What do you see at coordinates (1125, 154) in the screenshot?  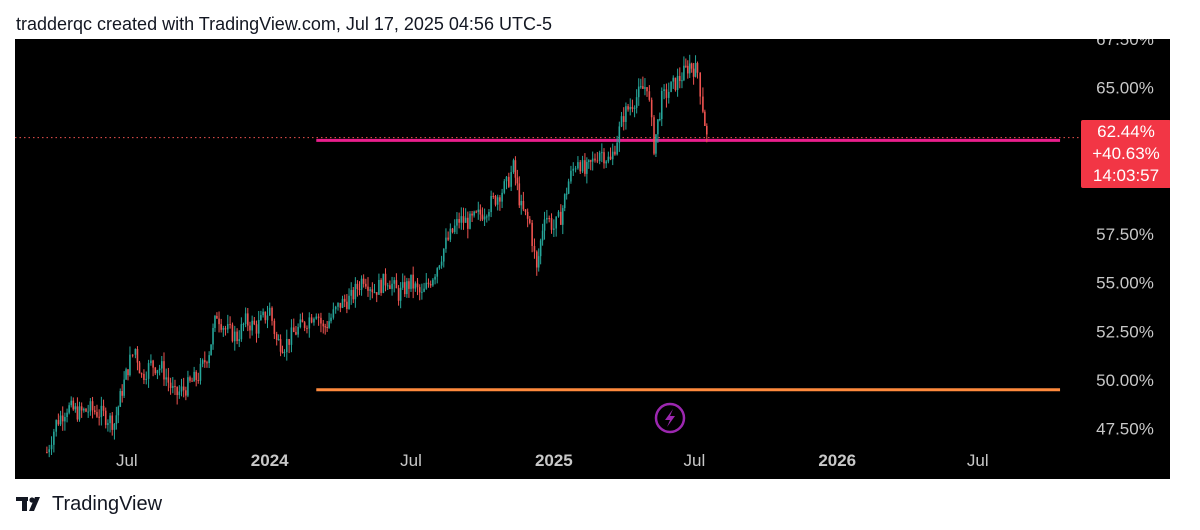 I see `last-price-label: 62.44% +40.63% 14:03:57` at bounding box center [1125, 154].